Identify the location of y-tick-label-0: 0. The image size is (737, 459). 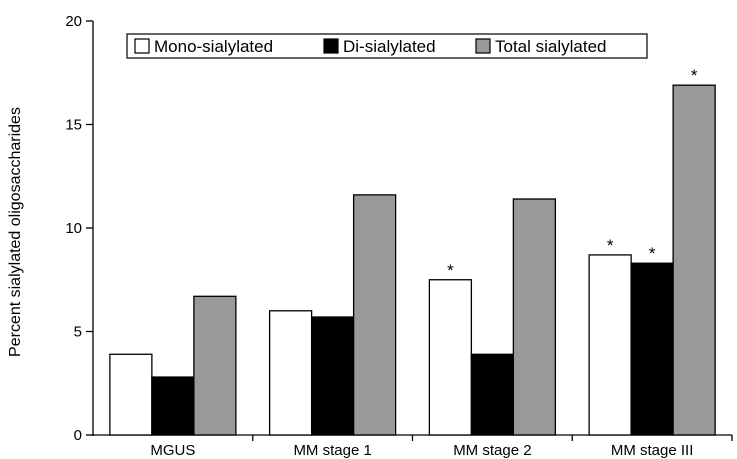
(78, 435).